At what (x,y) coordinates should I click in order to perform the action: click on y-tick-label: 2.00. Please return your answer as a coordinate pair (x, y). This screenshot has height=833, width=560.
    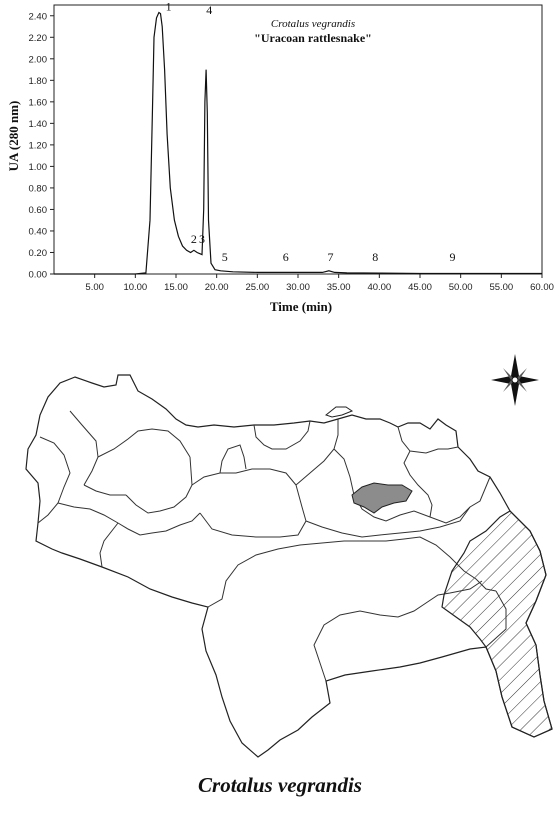
    Looking at the image, I should click on (38, 59).